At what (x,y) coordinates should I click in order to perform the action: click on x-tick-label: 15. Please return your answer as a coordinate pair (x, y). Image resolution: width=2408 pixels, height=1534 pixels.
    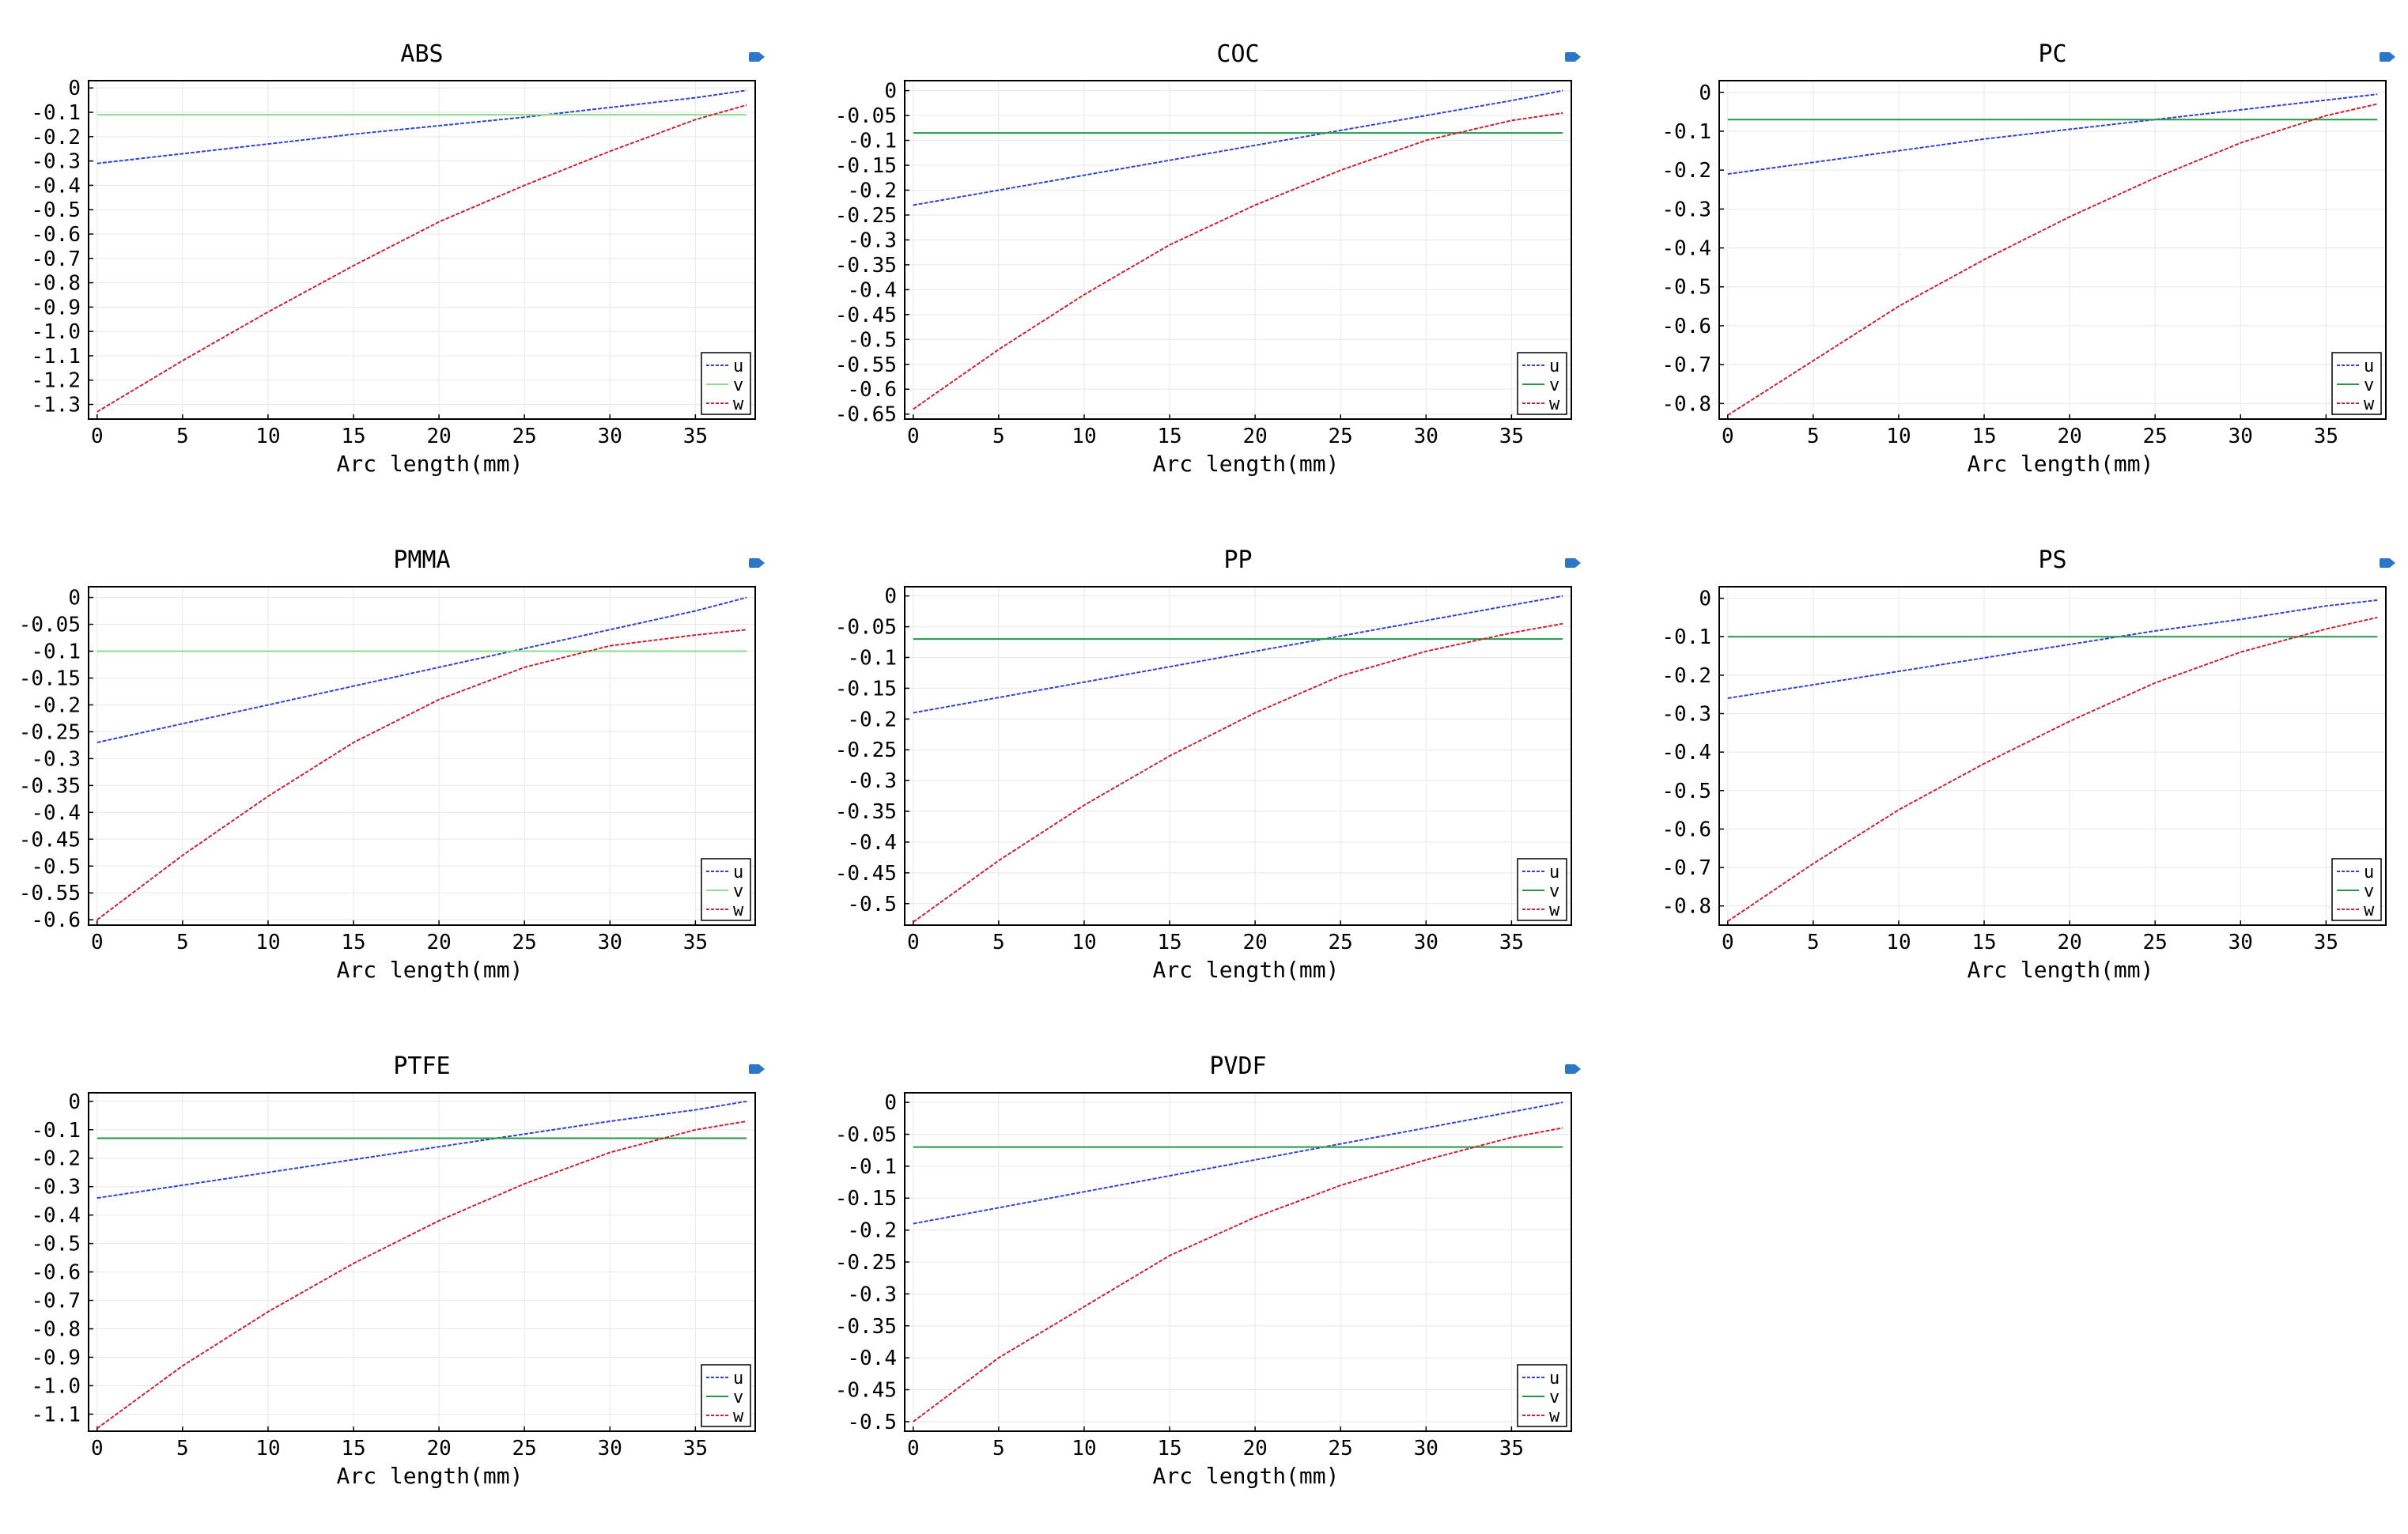
    Looking at the image, I should click on (1983, 436).